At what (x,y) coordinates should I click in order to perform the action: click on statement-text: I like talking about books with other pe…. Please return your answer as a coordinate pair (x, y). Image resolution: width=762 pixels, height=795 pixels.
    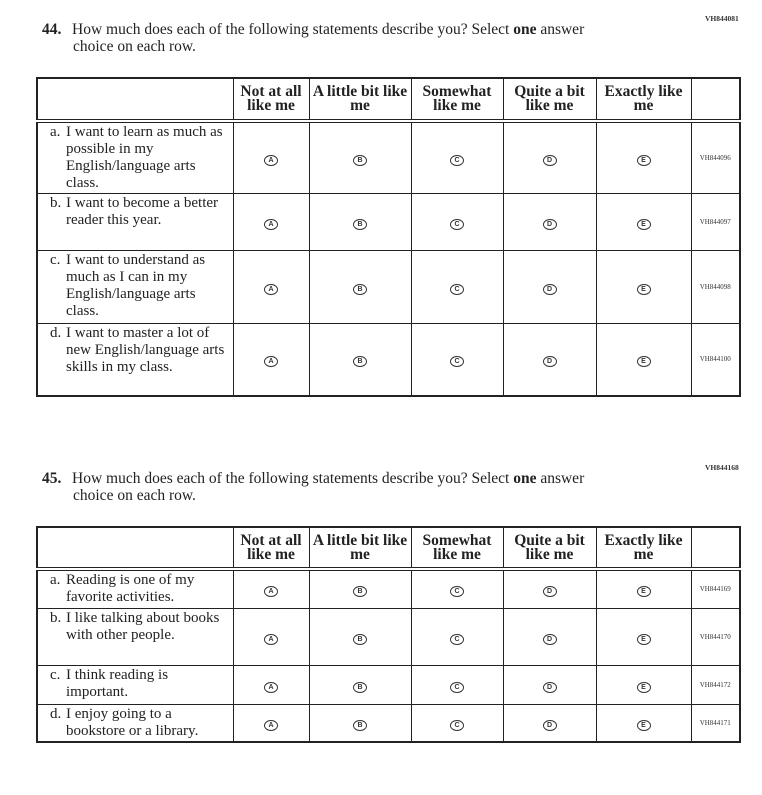
    Looking at the image, I should click on (143, 626).